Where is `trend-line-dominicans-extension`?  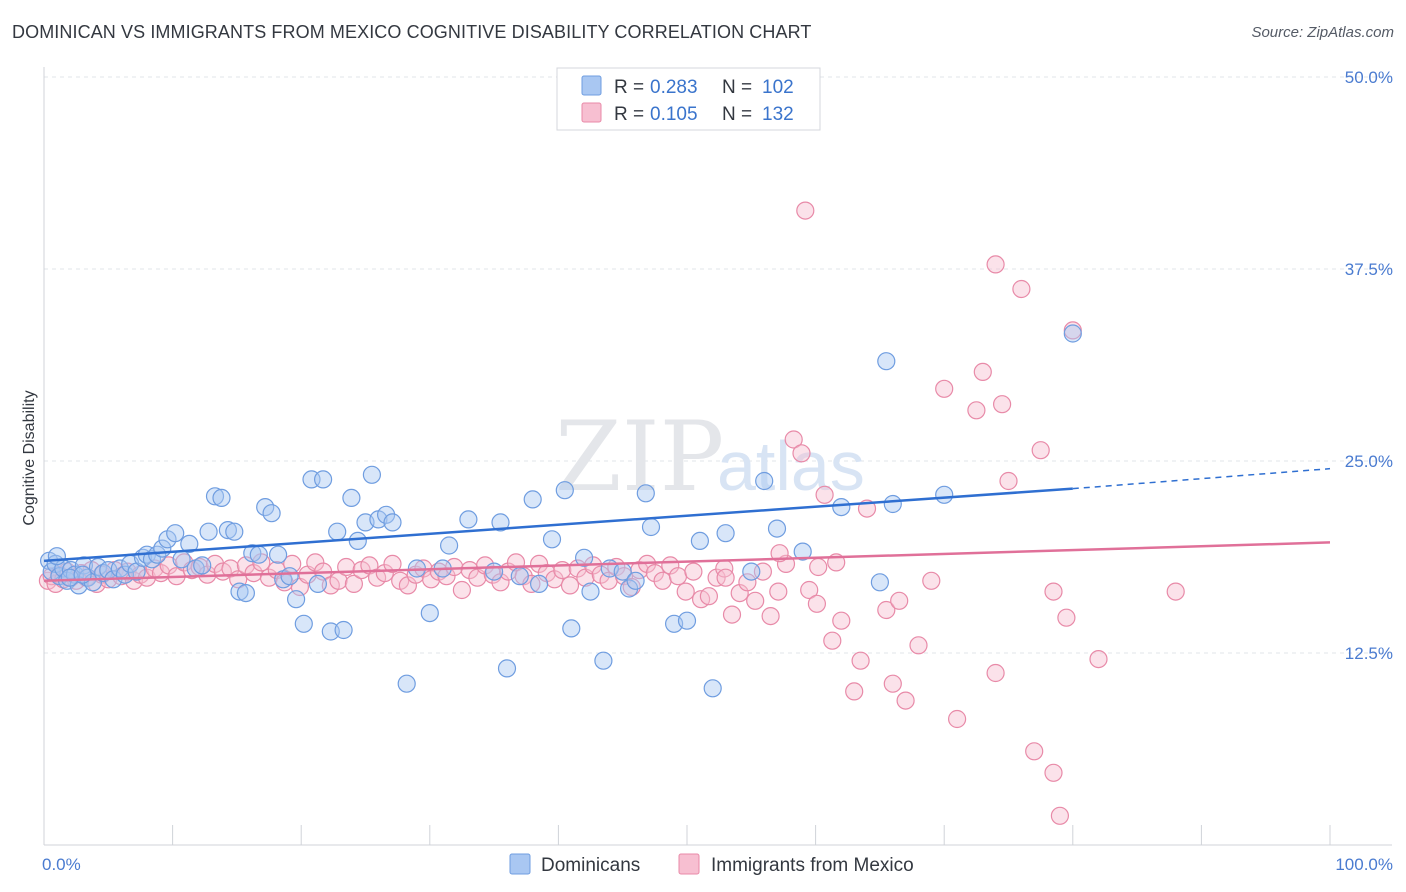
trend-line-dominicans-extension is located at coordinates (1201, 478).